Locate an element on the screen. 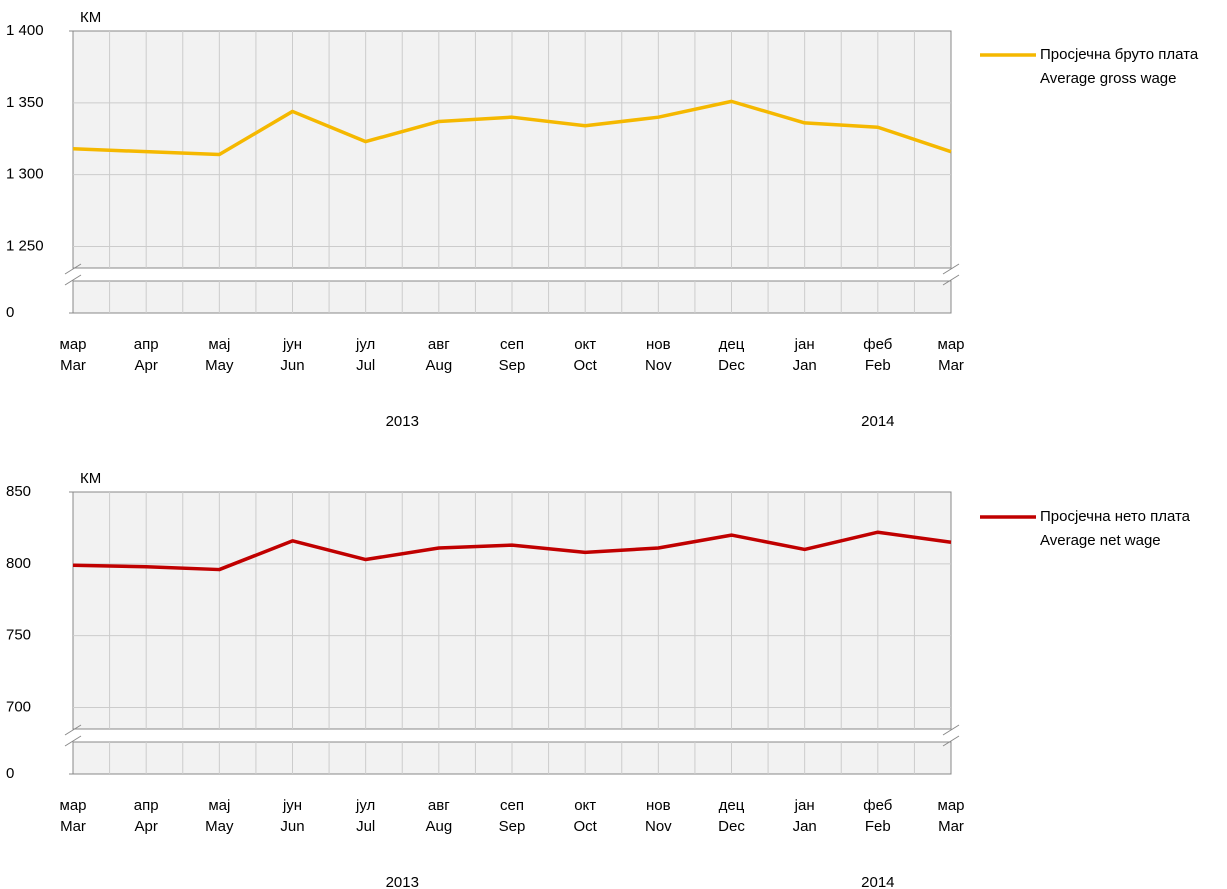 The width and height of the screenshot is (1227, 889). y-tick-label: 850 is located at coordinates (18, 491).